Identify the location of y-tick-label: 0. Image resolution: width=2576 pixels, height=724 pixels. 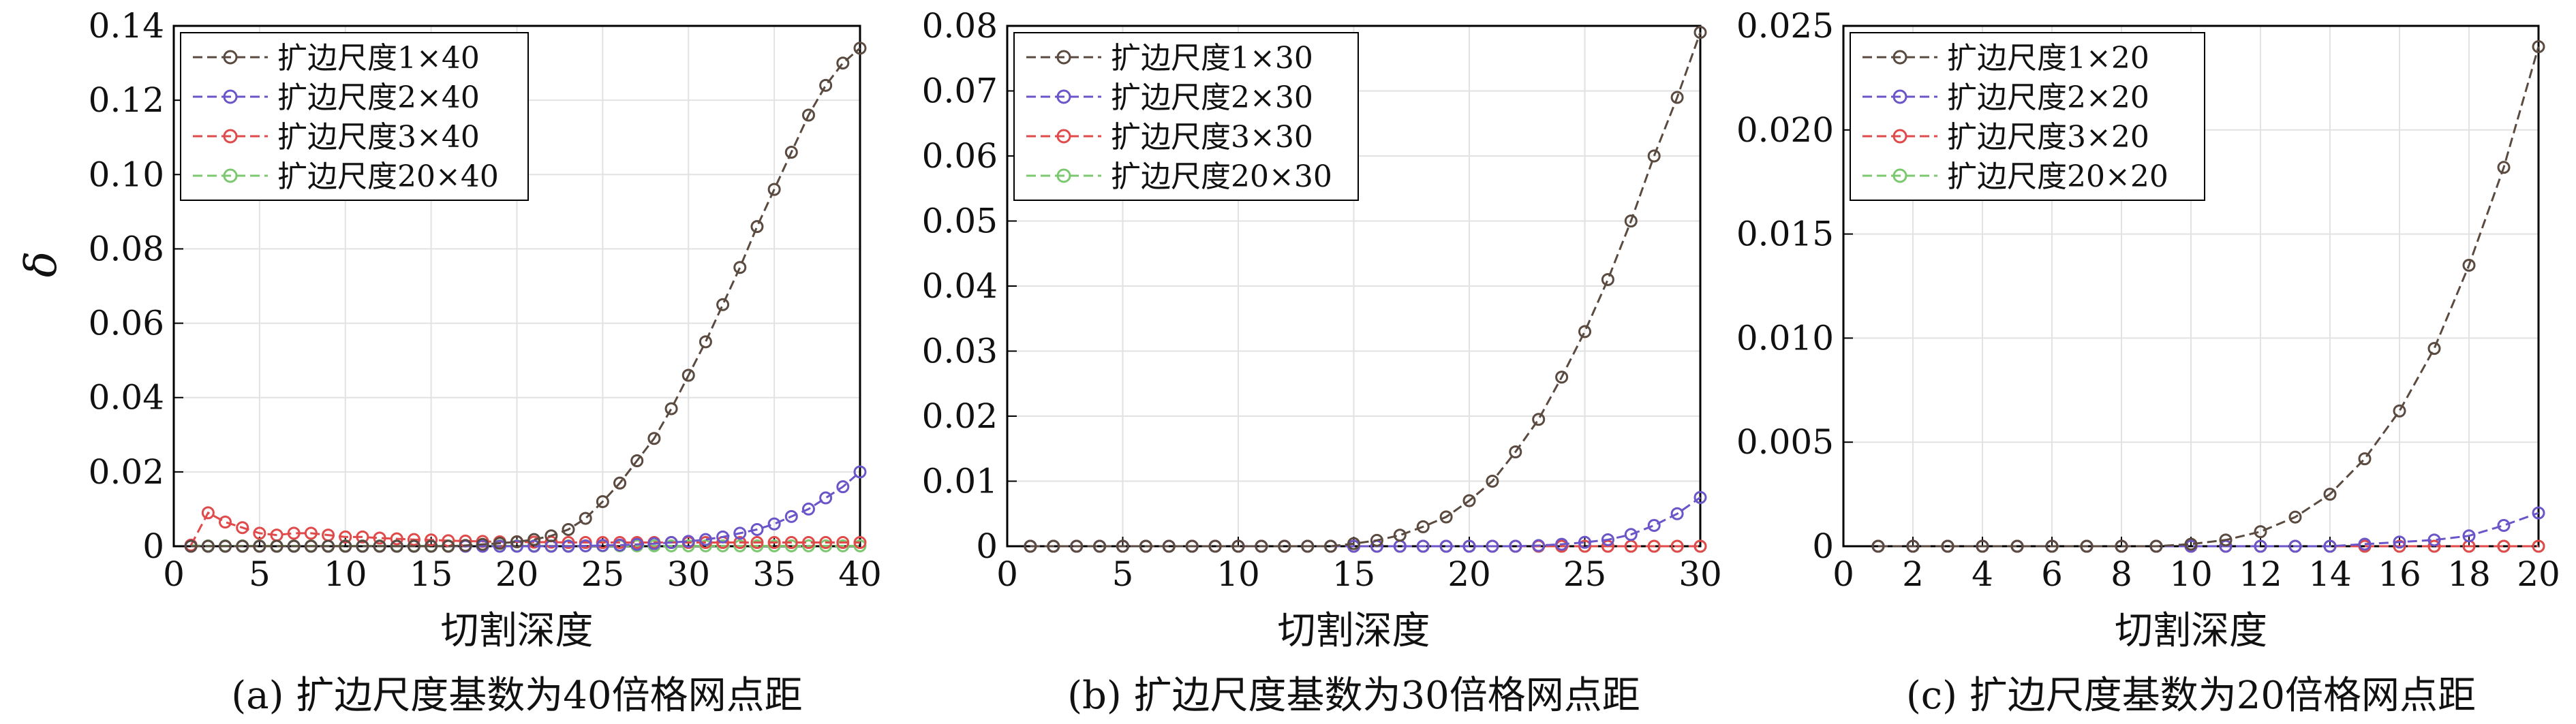
(1823, 546).